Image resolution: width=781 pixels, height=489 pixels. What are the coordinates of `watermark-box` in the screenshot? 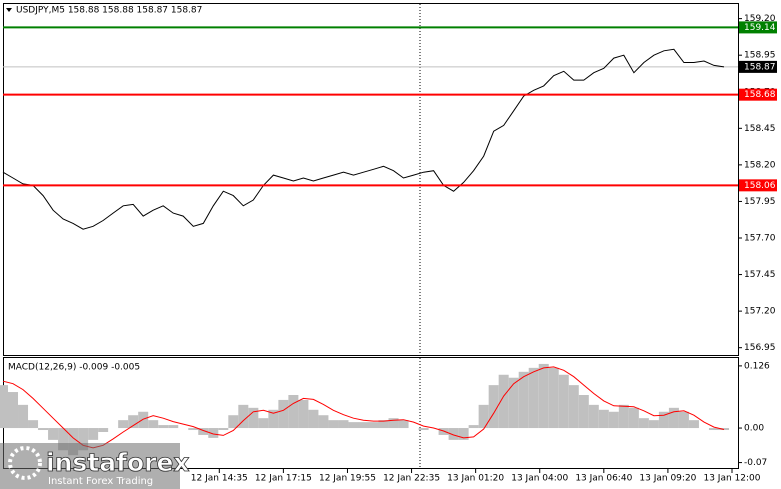 It's located at (90, 466).